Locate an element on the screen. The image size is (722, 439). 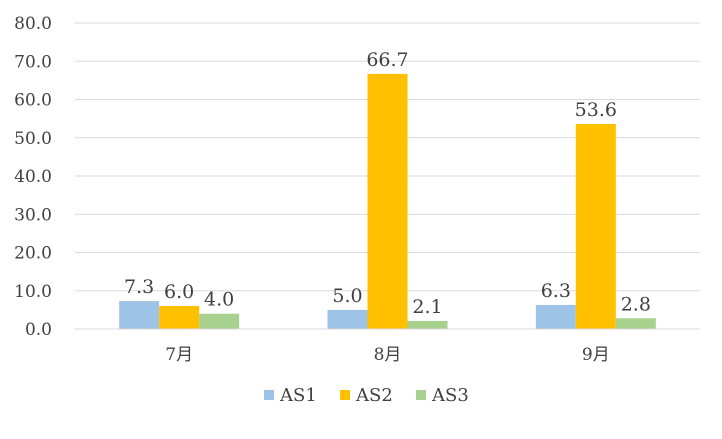
legend-swatch-as2 is located at coordinates (345, 395).